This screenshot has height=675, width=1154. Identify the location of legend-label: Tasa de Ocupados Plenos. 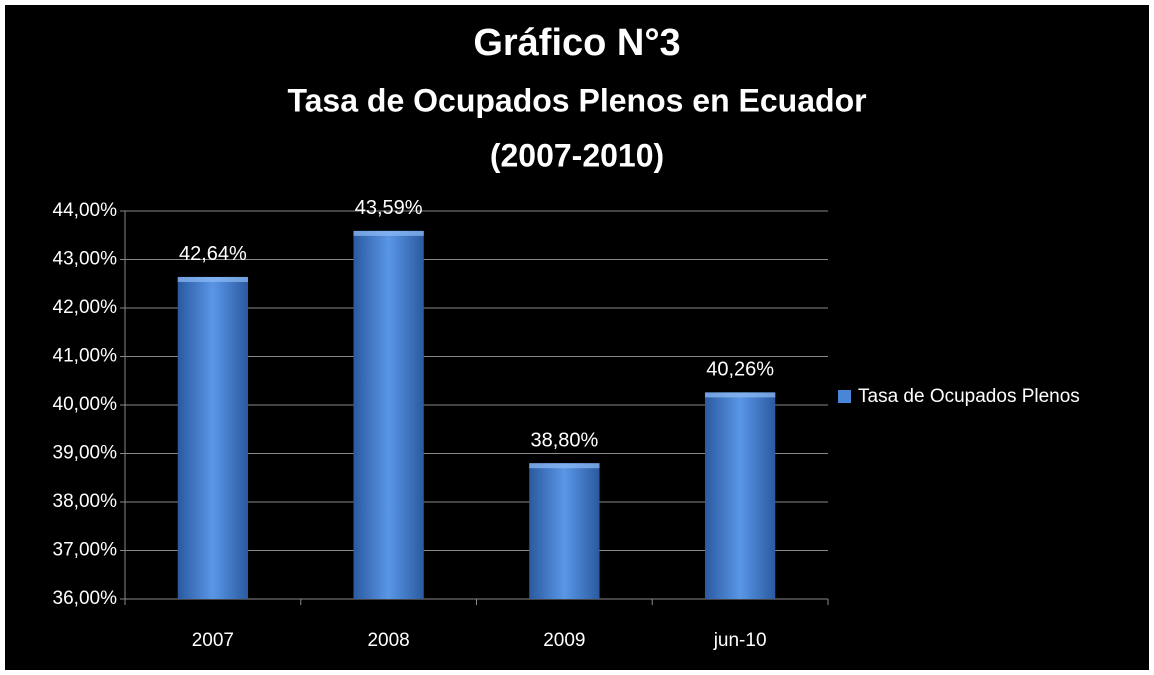
(969, 396).